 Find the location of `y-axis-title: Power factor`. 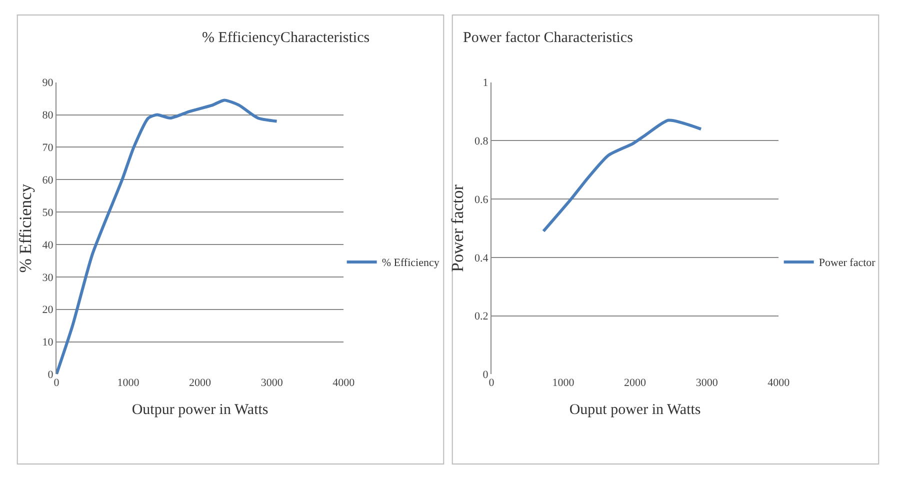

y-axis-title: Power factor is located at coordinates (458, 228).